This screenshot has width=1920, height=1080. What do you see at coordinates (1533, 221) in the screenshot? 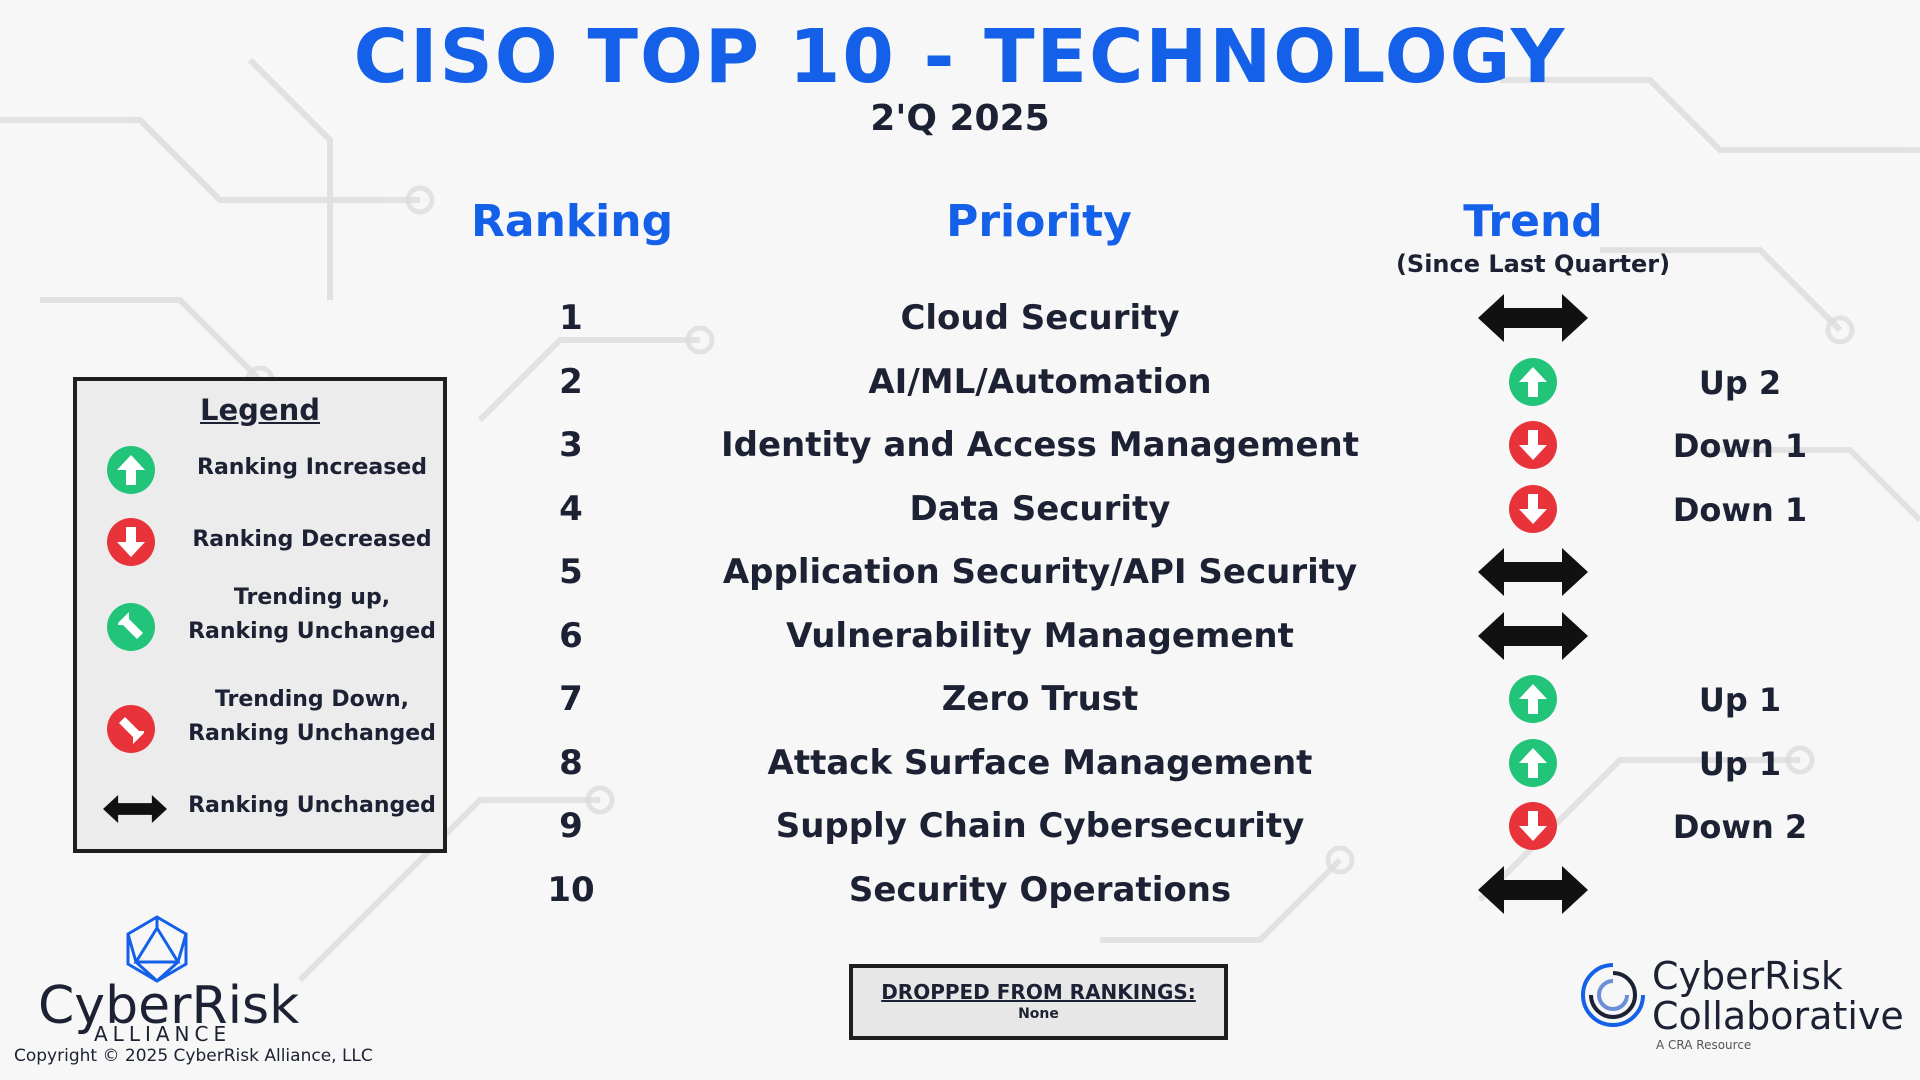
I see `header-trend: Trend` at bounding box center [1533, 221].